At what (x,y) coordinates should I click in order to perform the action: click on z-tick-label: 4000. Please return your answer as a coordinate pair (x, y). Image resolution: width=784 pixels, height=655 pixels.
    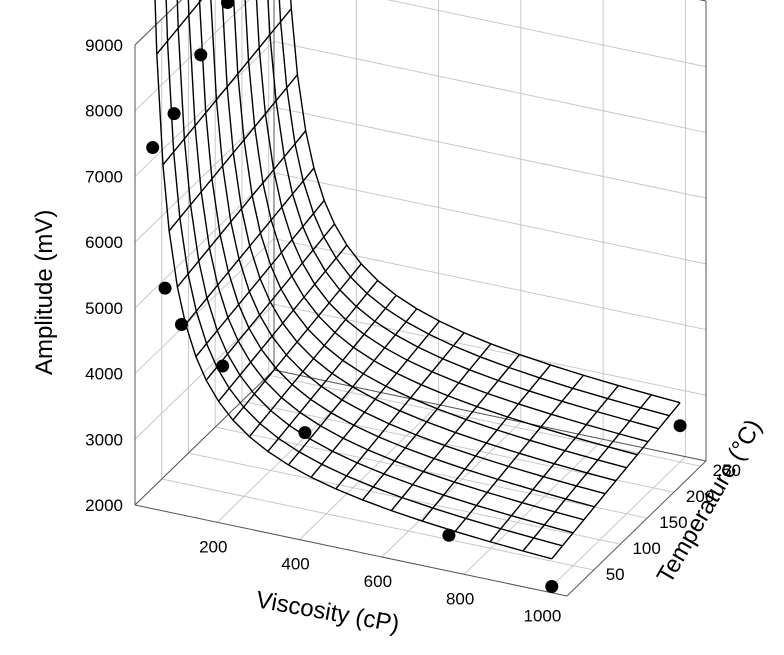
    Looking at the image, I should click on (104, 374).